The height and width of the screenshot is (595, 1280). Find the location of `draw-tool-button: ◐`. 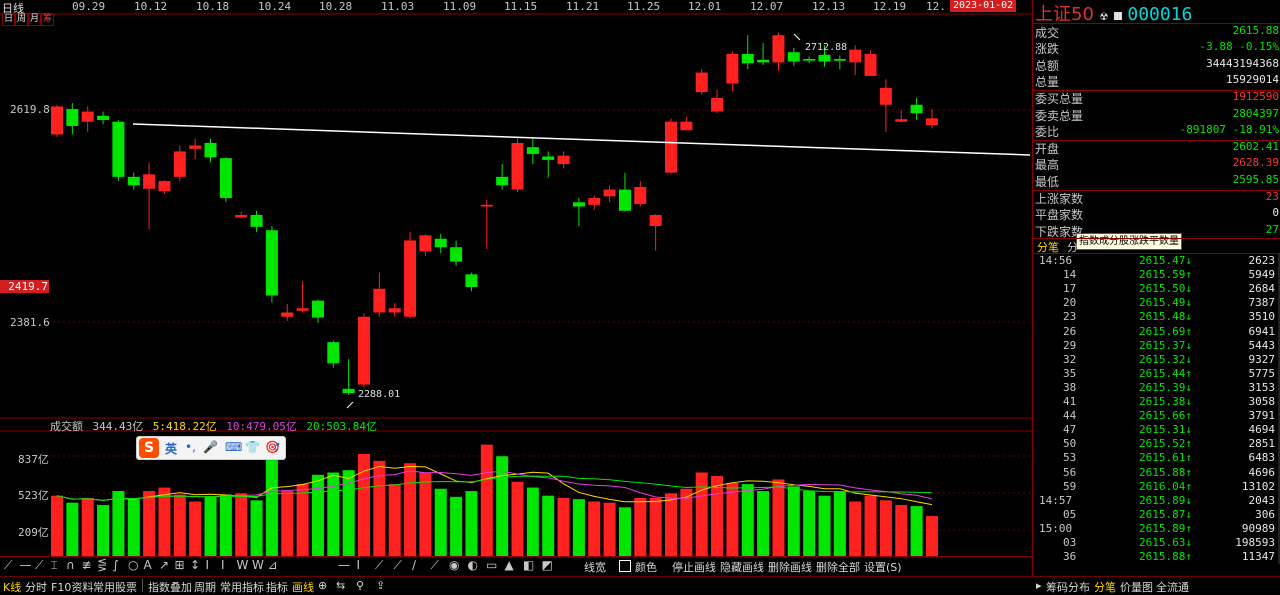

draw-tool-button: ◐ is located at coordinates (472, 565).